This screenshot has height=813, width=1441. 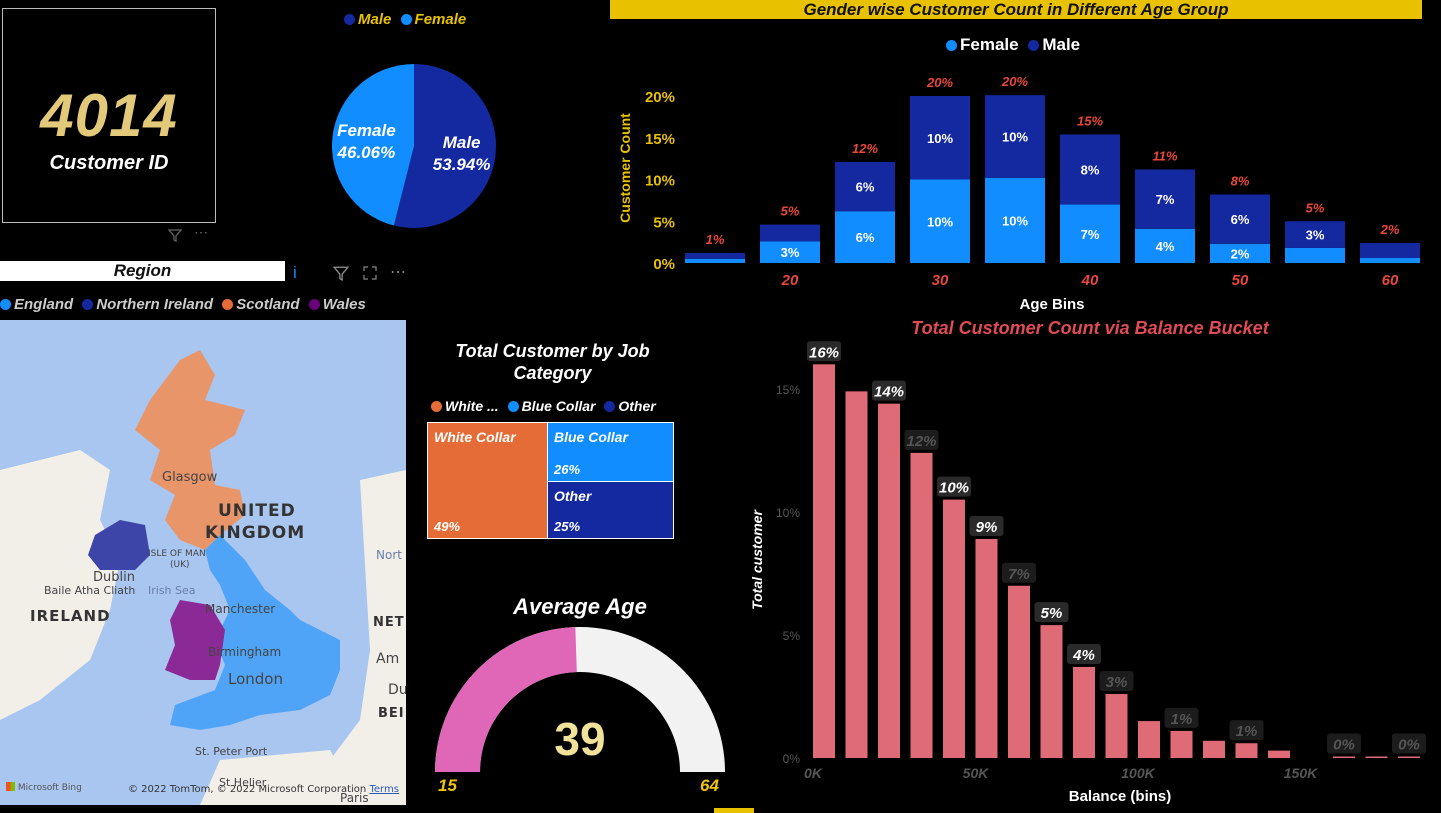 I want to click on bar-data-label: 3%, so click(x=1315, y=235).